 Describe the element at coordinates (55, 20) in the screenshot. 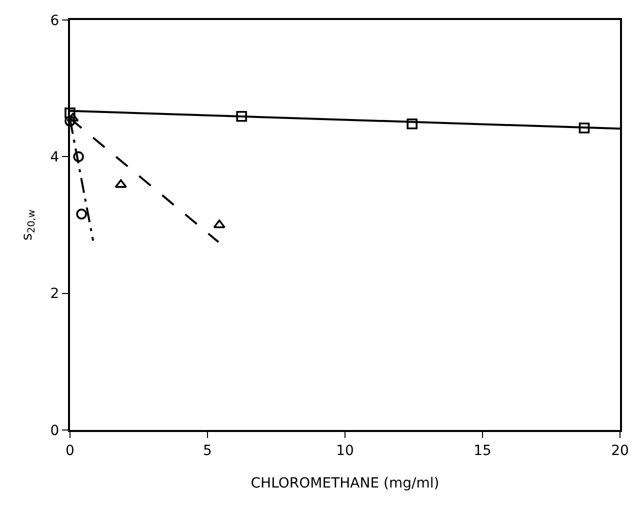

I see `y-tick-label: 6` at that location.